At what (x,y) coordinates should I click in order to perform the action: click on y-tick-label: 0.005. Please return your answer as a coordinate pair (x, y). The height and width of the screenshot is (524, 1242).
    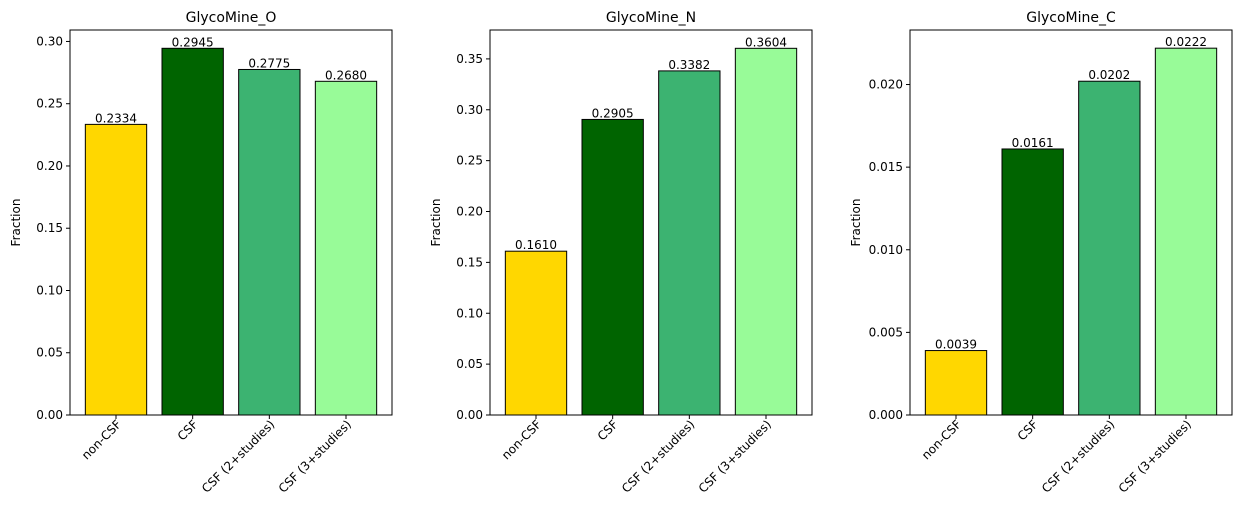
    Looking at the image, I should click on (886, 332).